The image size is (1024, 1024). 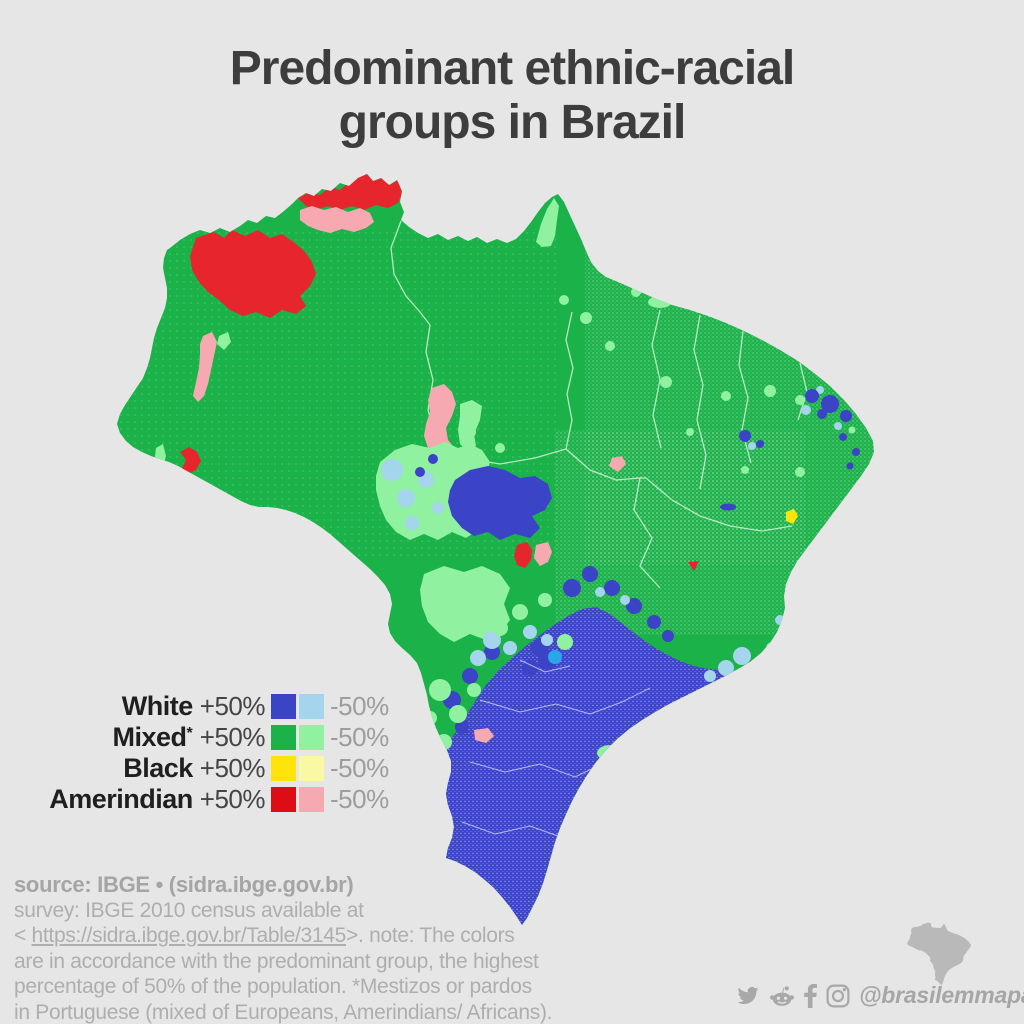 What do you see at coordinates (157, 706) in the screenshot?
I see `legend-label-white: White` at bounding box center [157, 706].